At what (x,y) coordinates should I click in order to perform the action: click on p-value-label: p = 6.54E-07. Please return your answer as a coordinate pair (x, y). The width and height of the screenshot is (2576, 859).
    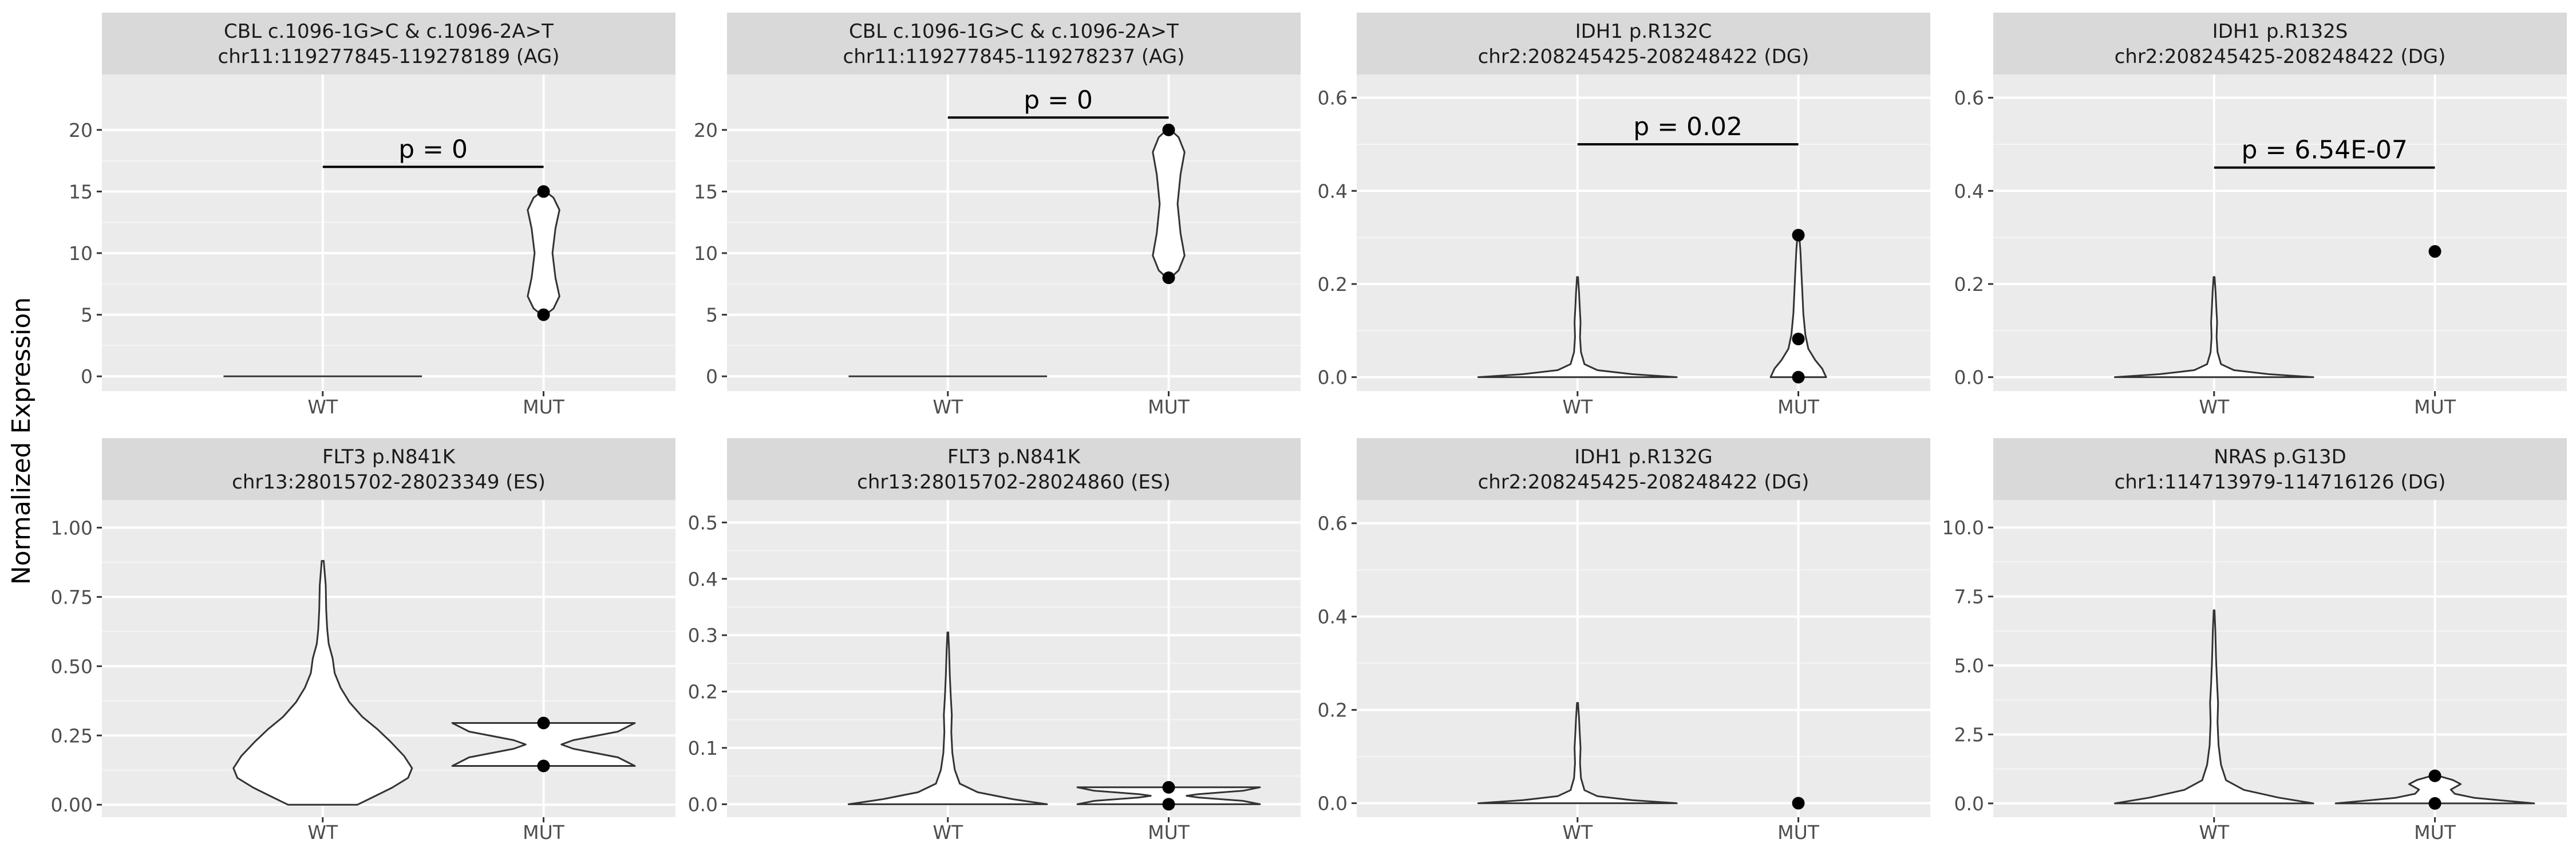
    Looking at the image, I should click on (2324, 150).